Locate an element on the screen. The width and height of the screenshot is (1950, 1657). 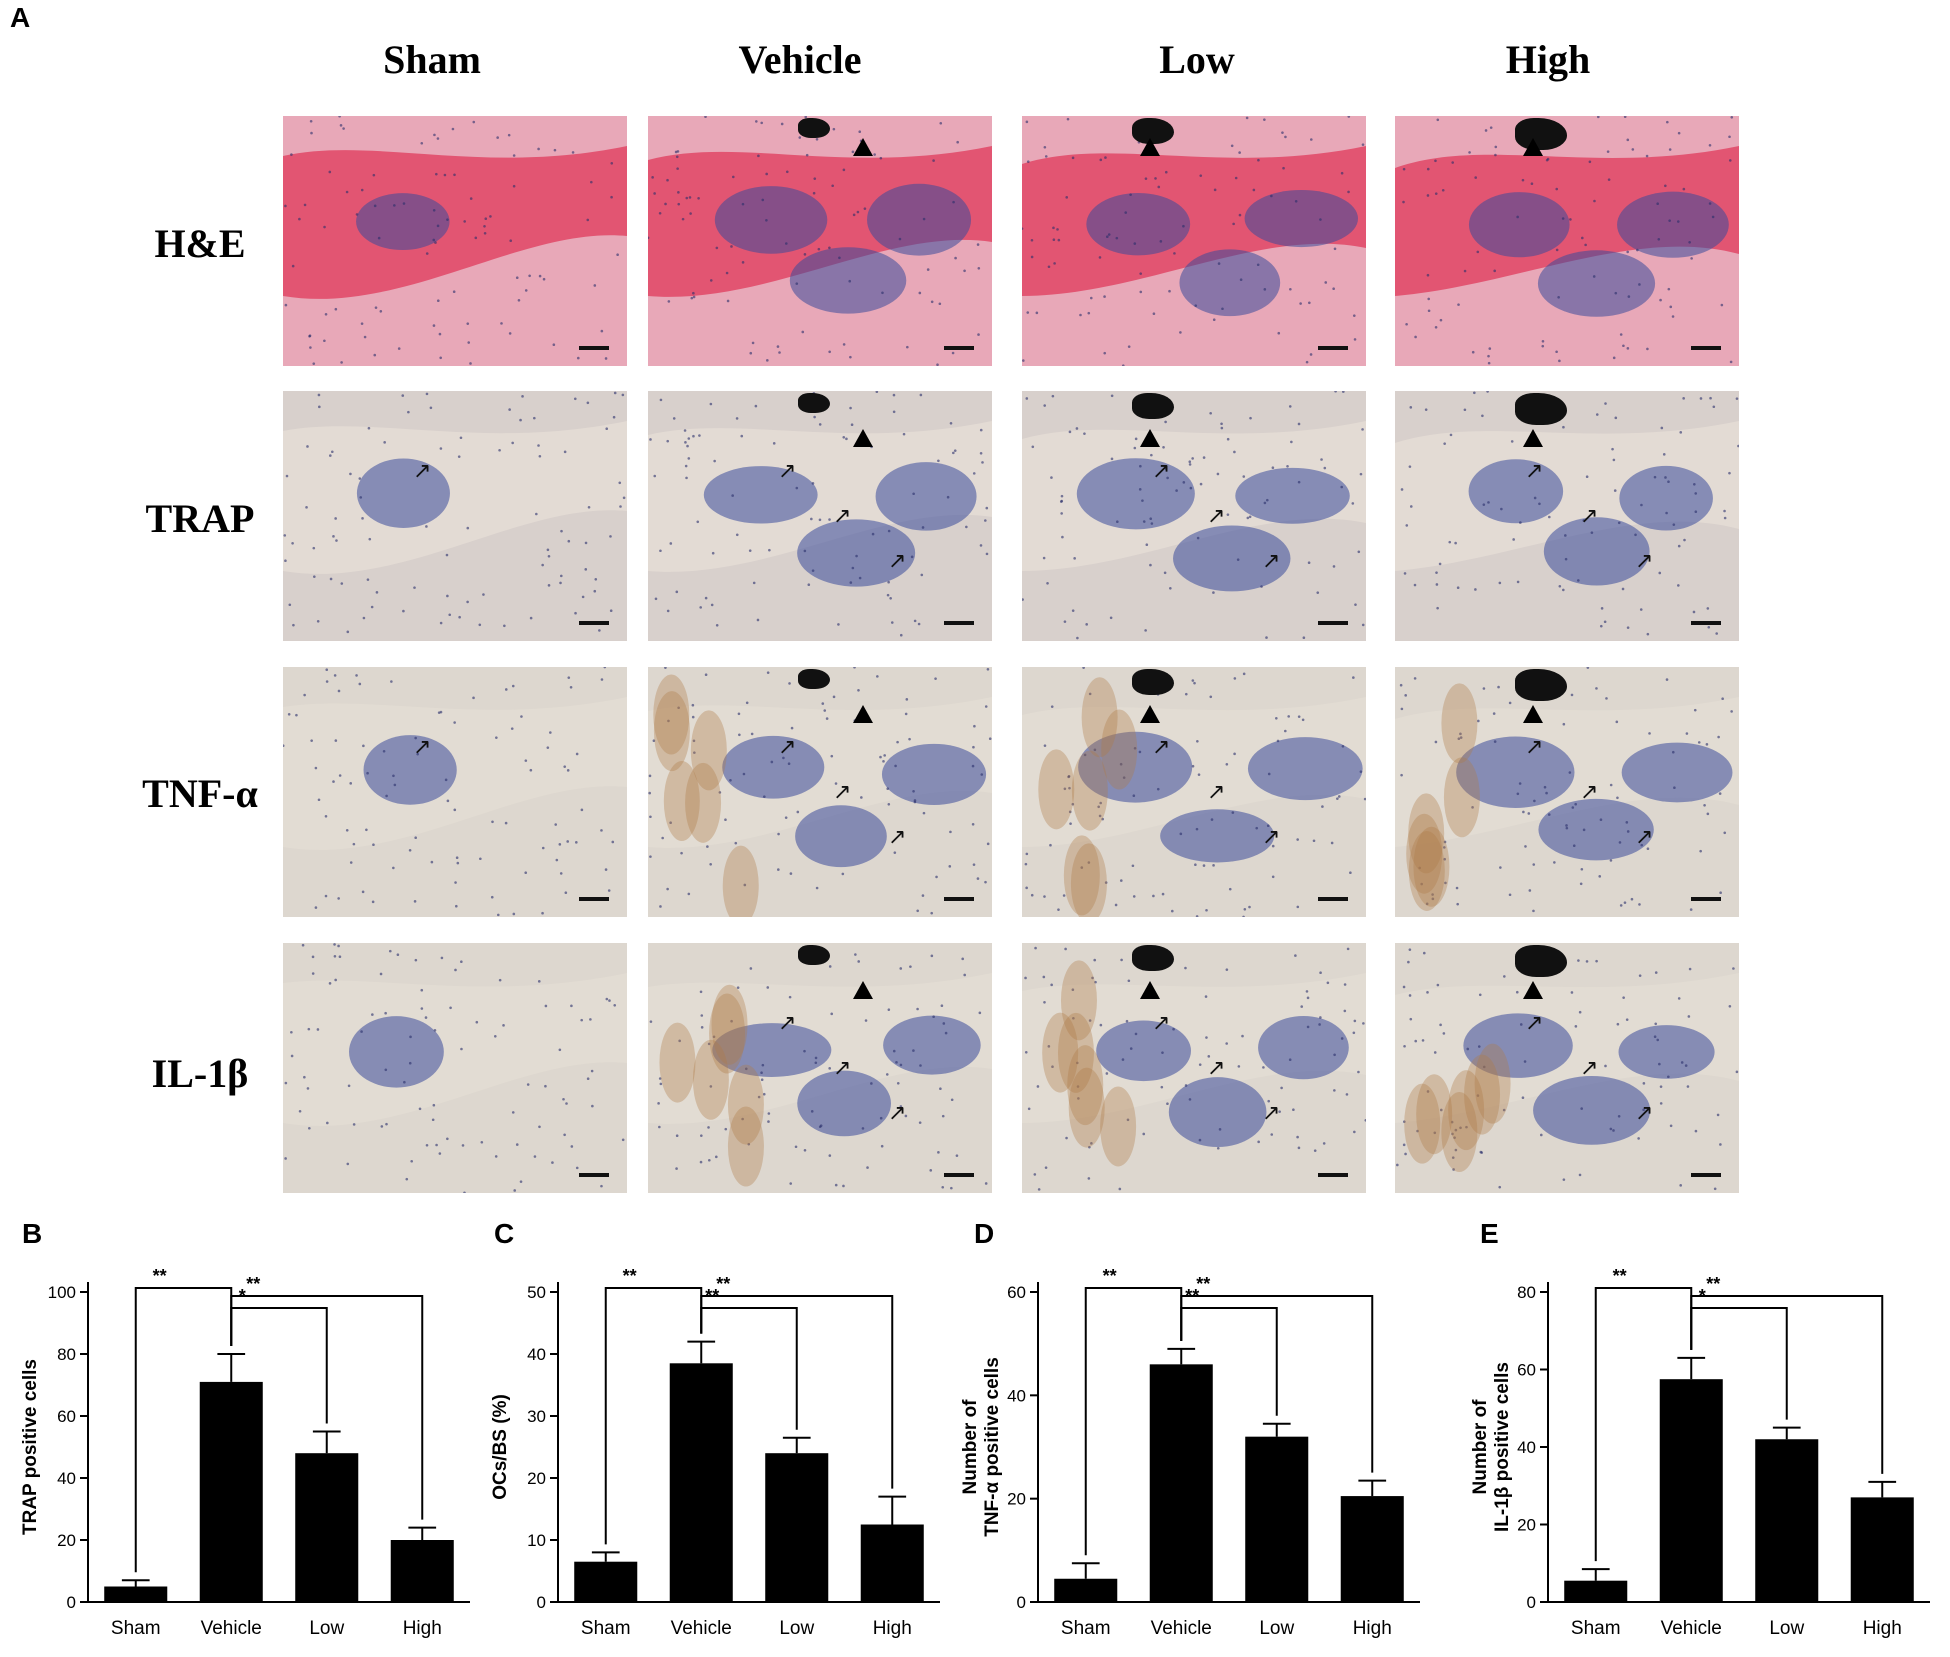
column-header-vehicle: Vehicle is located at coordinates (800, 59).